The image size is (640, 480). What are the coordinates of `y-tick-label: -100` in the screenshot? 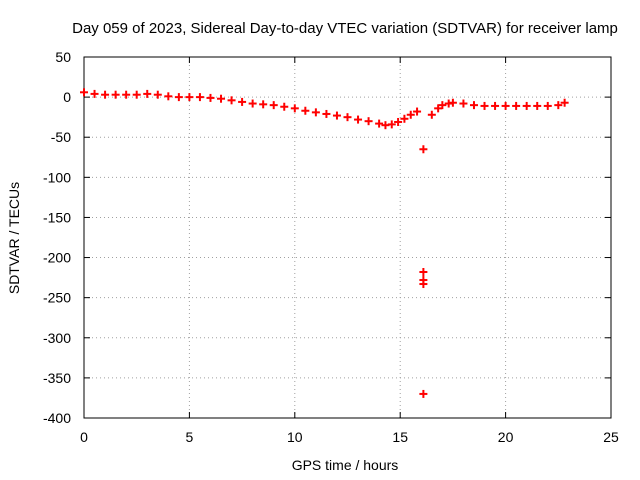 It's located at (57, 177).